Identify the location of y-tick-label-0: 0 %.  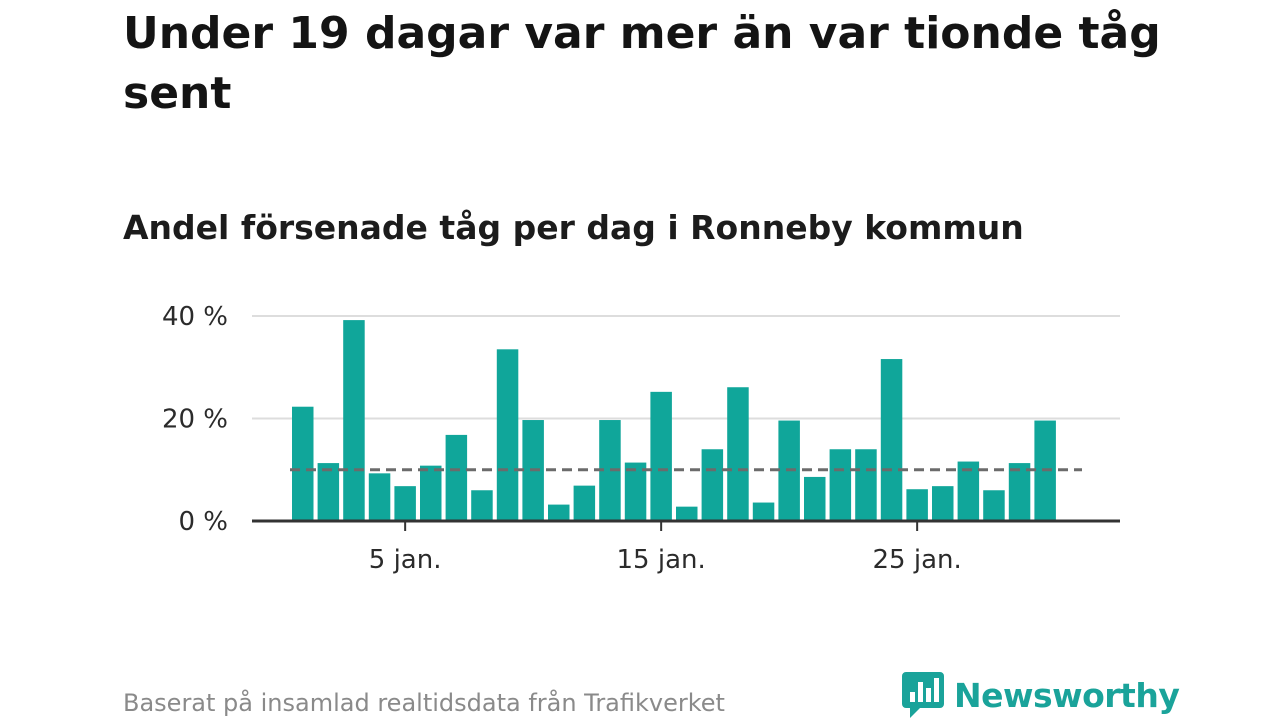
(203, 522).